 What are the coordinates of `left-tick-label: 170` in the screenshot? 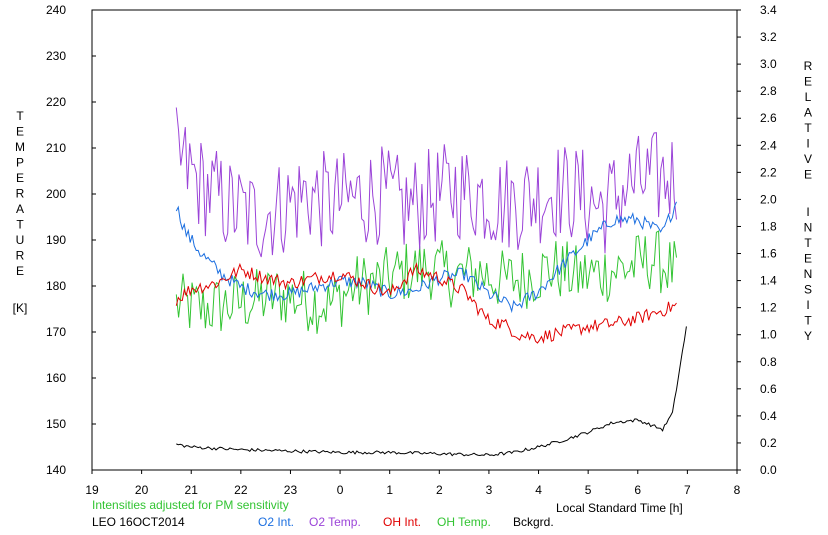 It's located at (56, 332).